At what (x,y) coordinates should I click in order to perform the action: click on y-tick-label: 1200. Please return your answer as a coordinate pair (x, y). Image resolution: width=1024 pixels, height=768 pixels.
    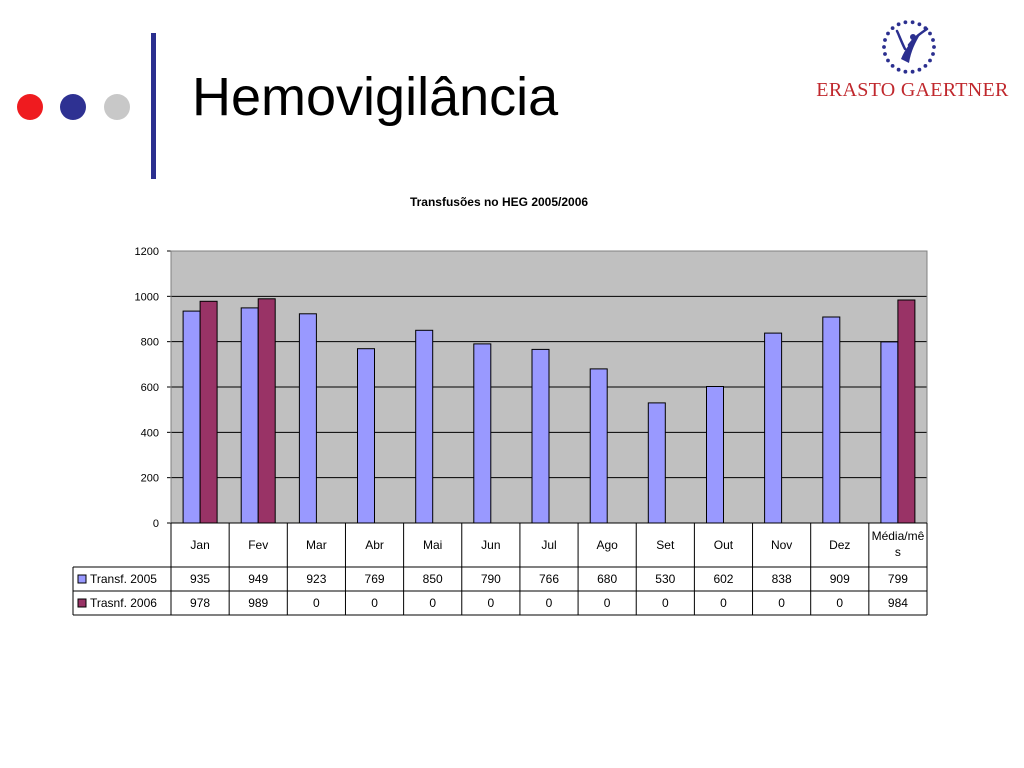
    Looking at the image, I should click on (147, 252).